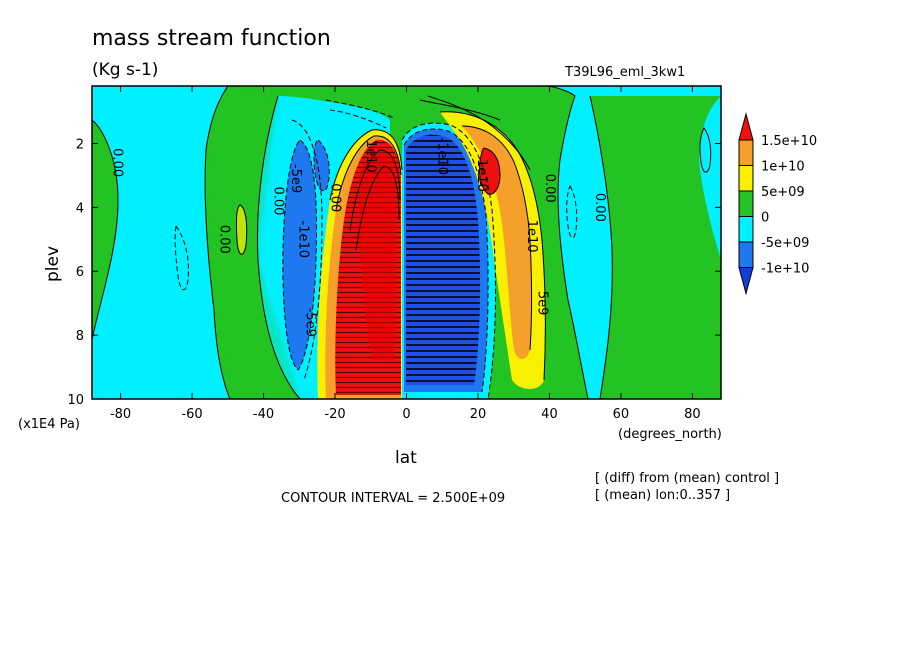  What do you see at coordinates (497, 242) in the screenshot?
I see `field-east-orange` at bounding box center [497, 242].